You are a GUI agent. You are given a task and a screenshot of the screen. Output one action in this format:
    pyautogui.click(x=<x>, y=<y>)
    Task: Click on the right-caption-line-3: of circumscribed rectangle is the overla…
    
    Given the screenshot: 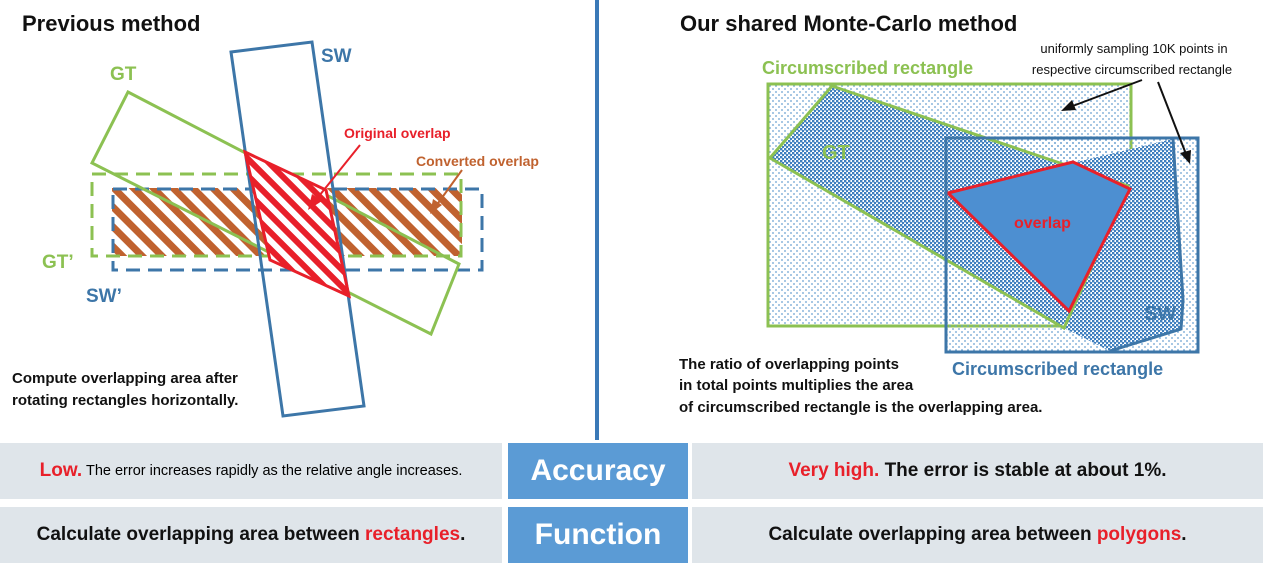 What is the action you would take?
    pyautogui.click(x=860, y=407)
    